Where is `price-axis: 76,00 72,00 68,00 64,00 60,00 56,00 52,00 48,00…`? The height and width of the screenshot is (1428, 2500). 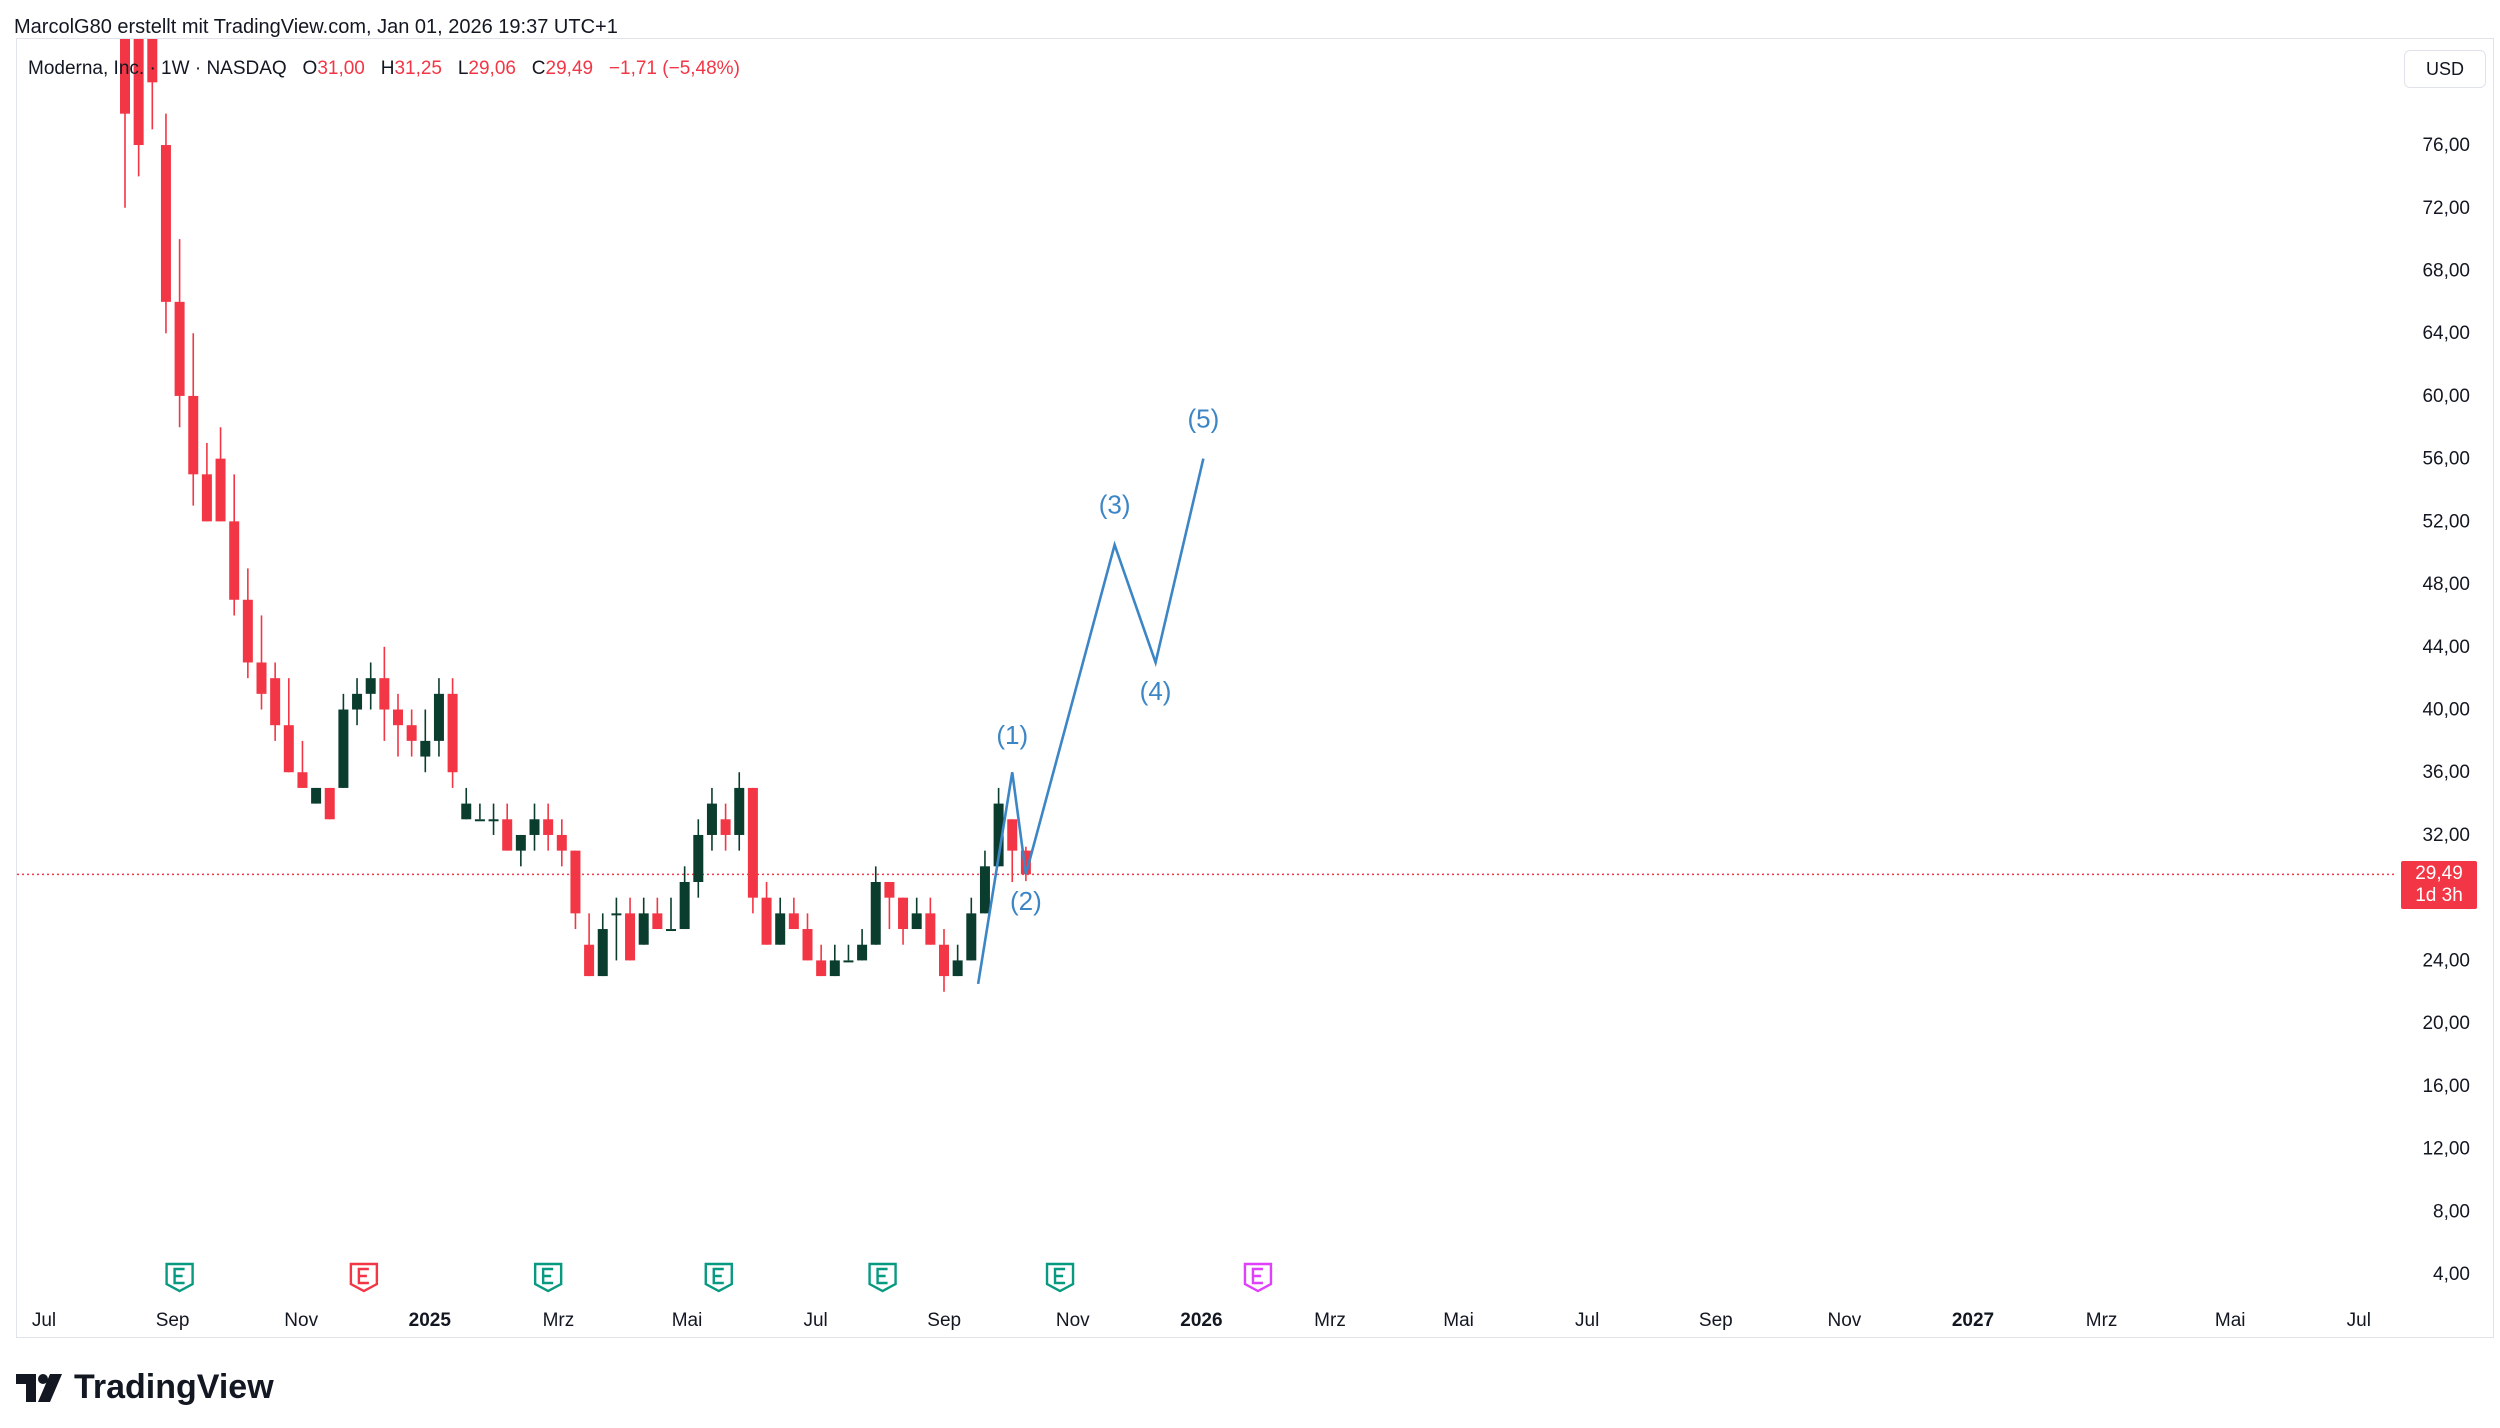 price-axis: 76,00 72,00 68,00 64,00 60,00 56,00 52,00 48,00… is located at coordinates (2446, 710).